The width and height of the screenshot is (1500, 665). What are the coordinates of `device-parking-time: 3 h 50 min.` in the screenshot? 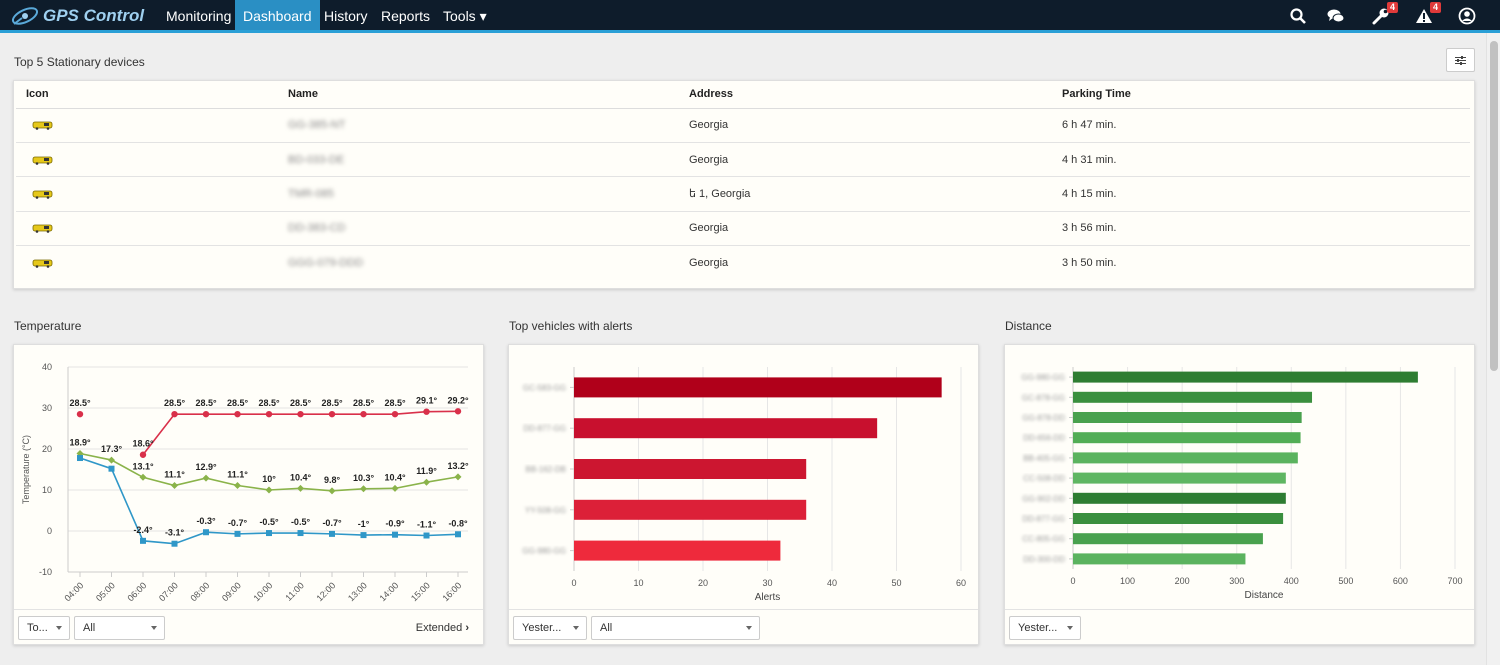 It's located at (1089, 263).